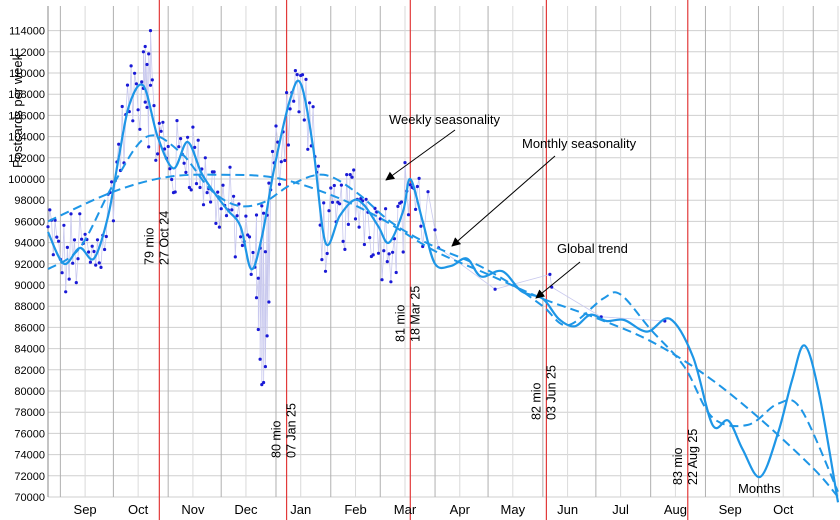  What do you see at coordinates (29, 392) in the screenshot?
I see `y-tick-label: 80000` at bounding box center [29, 392].